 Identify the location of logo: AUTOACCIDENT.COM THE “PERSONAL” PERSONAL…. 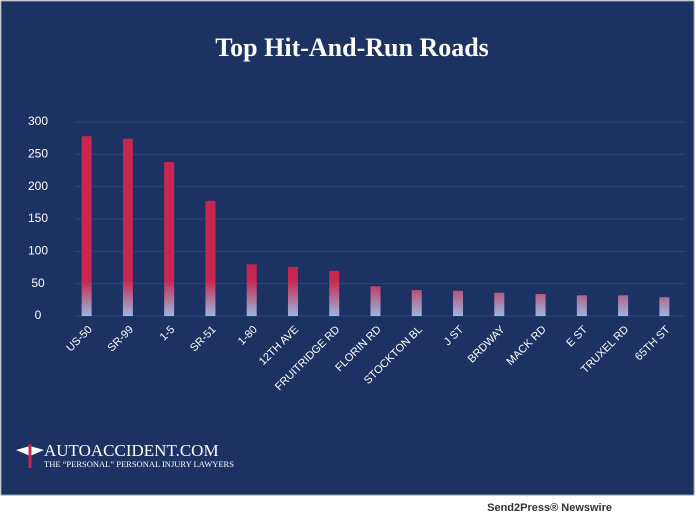
(125, 455).